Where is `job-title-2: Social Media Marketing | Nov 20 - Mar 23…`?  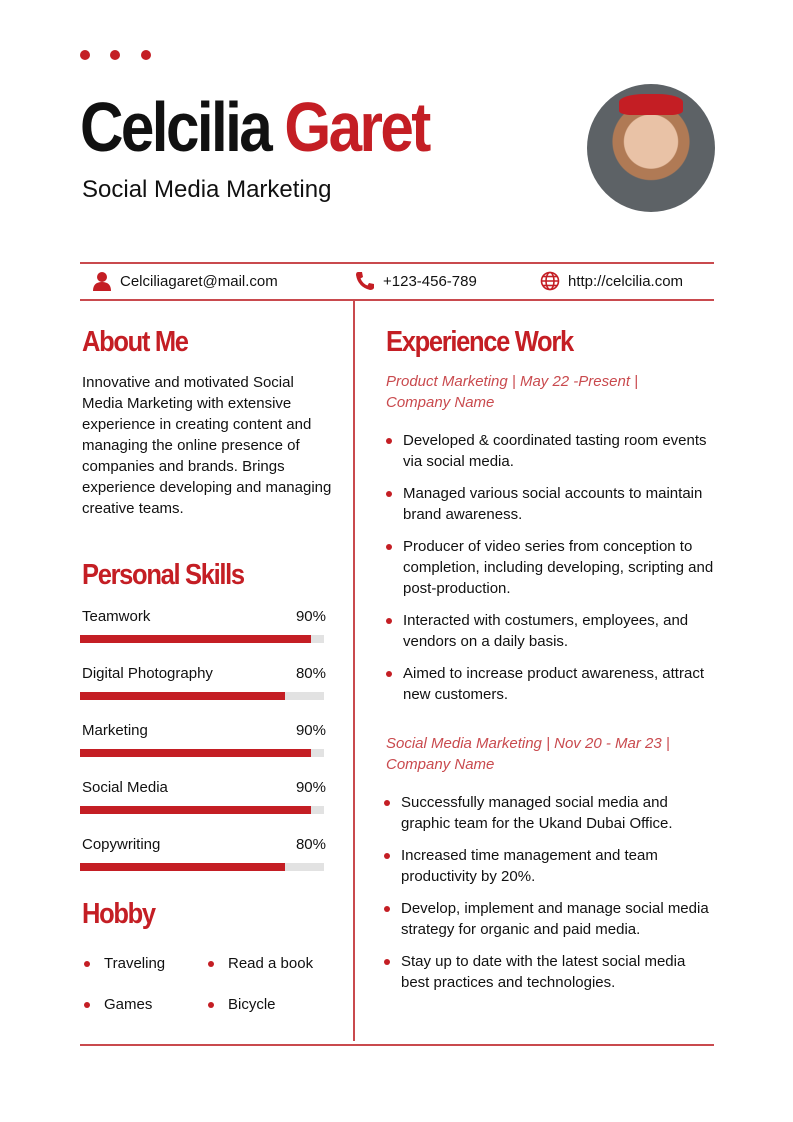 job-title-2: Social Media Marketing | Nov 20 - Mar 23… is located at coordinates (528, 754).